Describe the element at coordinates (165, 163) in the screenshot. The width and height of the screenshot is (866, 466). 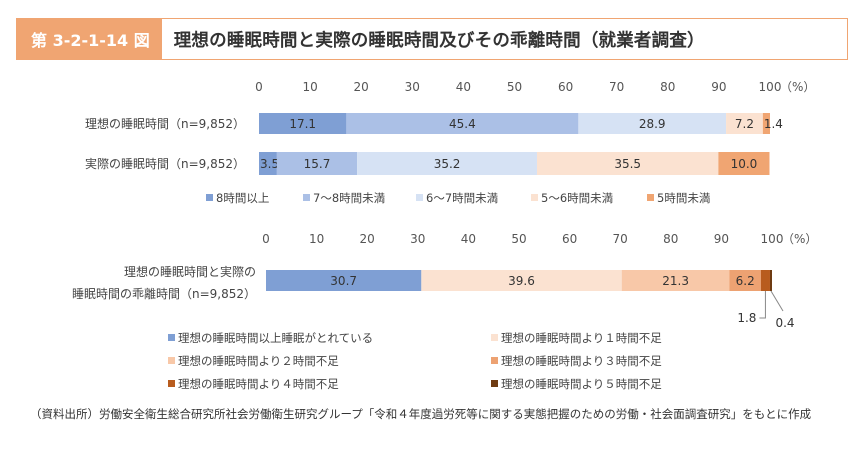
I see `chart1-category-label: 実際の睡眠時間（n=9,852）` at that location.